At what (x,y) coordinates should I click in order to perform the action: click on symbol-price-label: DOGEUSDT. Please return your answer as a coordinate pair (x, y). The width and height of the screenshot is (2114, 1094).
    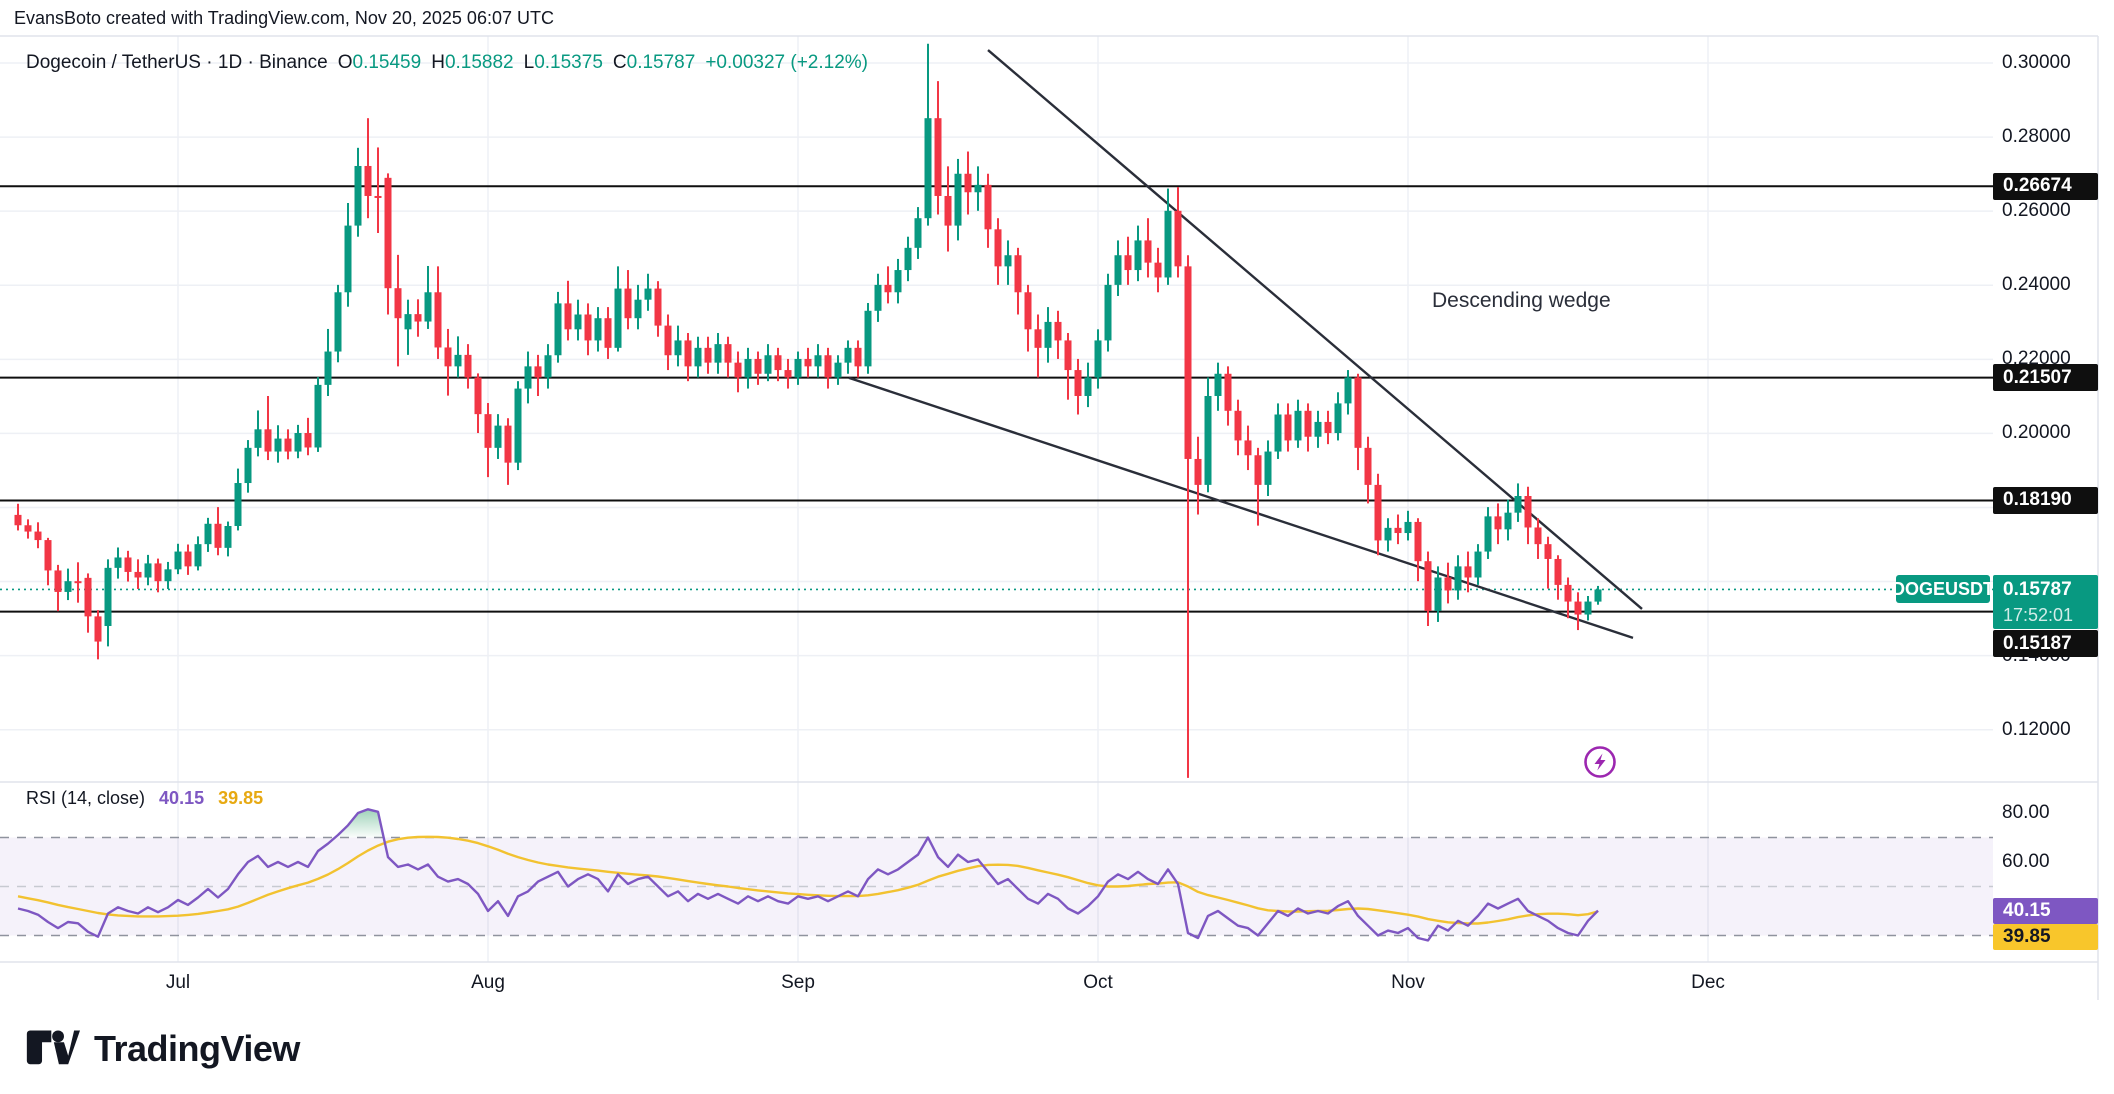
    Looking at the image, I should click on (1943, 589).